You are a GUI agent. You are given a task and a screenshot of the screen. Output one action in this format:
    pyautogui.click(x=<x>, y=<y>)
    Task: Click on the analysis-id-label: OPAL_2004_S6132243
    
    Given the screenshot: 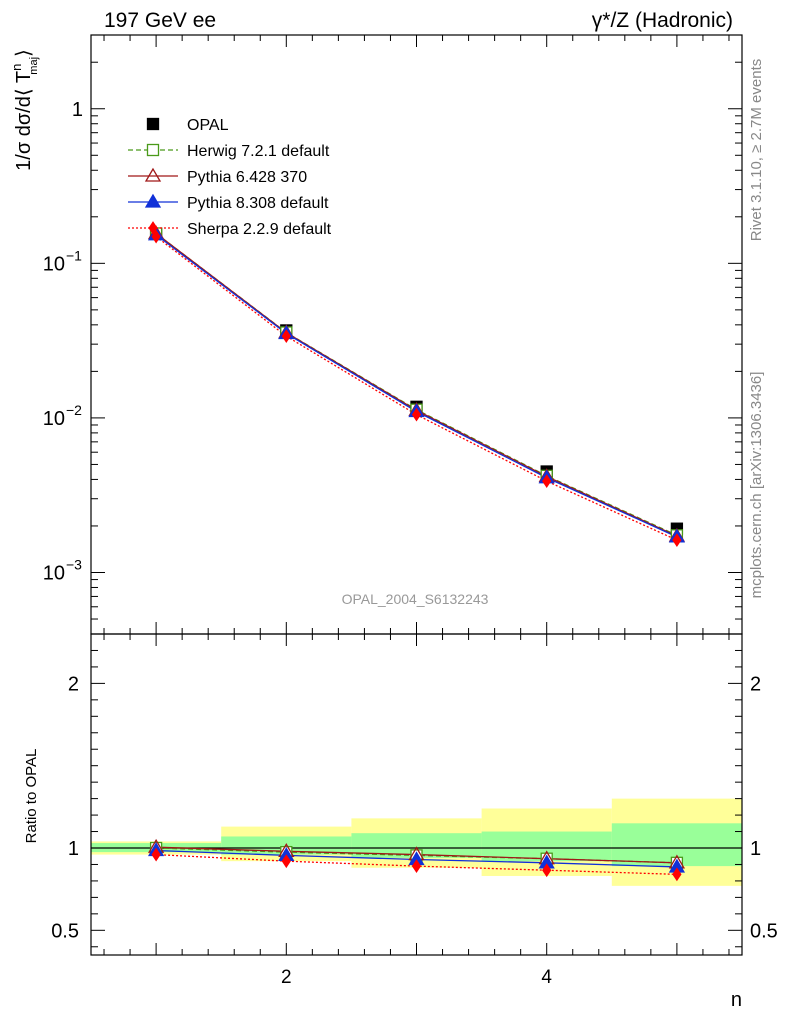 What is the action you would take?
    pyautogui.click(x=415, y=599)
    